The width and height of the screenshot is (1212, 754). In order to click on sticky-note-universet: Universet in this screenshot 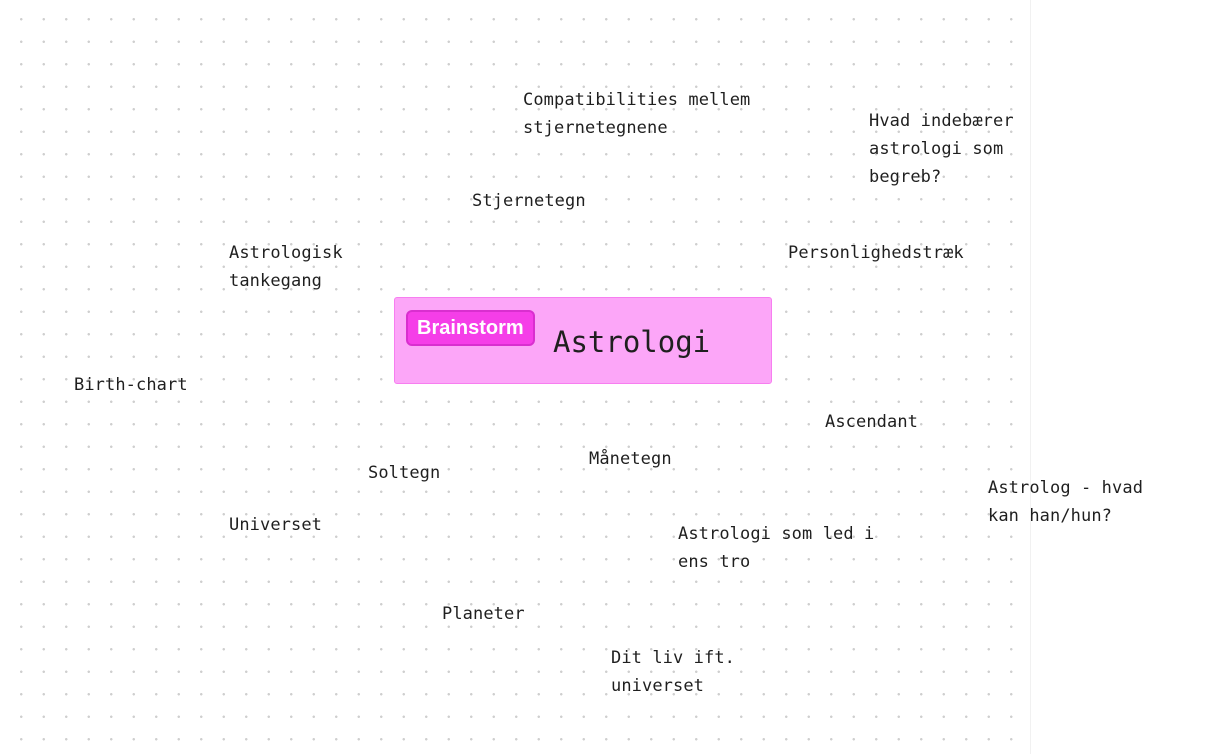, I will do `click(276, 525)`.